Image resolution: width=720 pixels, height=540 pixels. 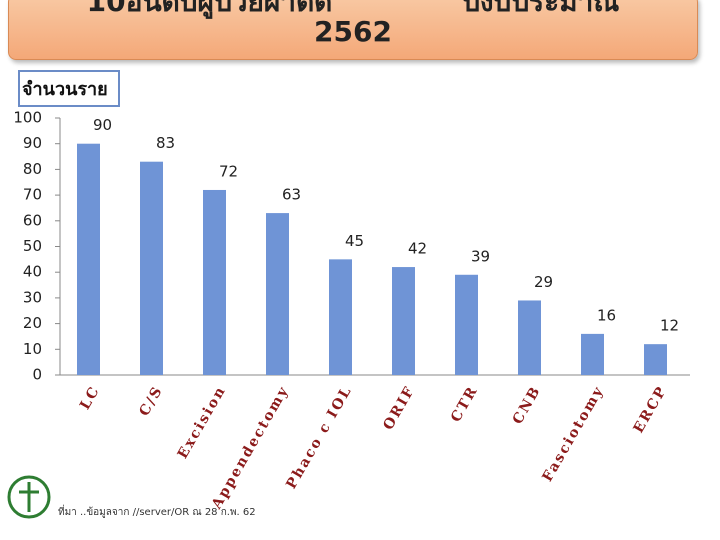 I want to click on logo-mark, so click(x=29, y=497).